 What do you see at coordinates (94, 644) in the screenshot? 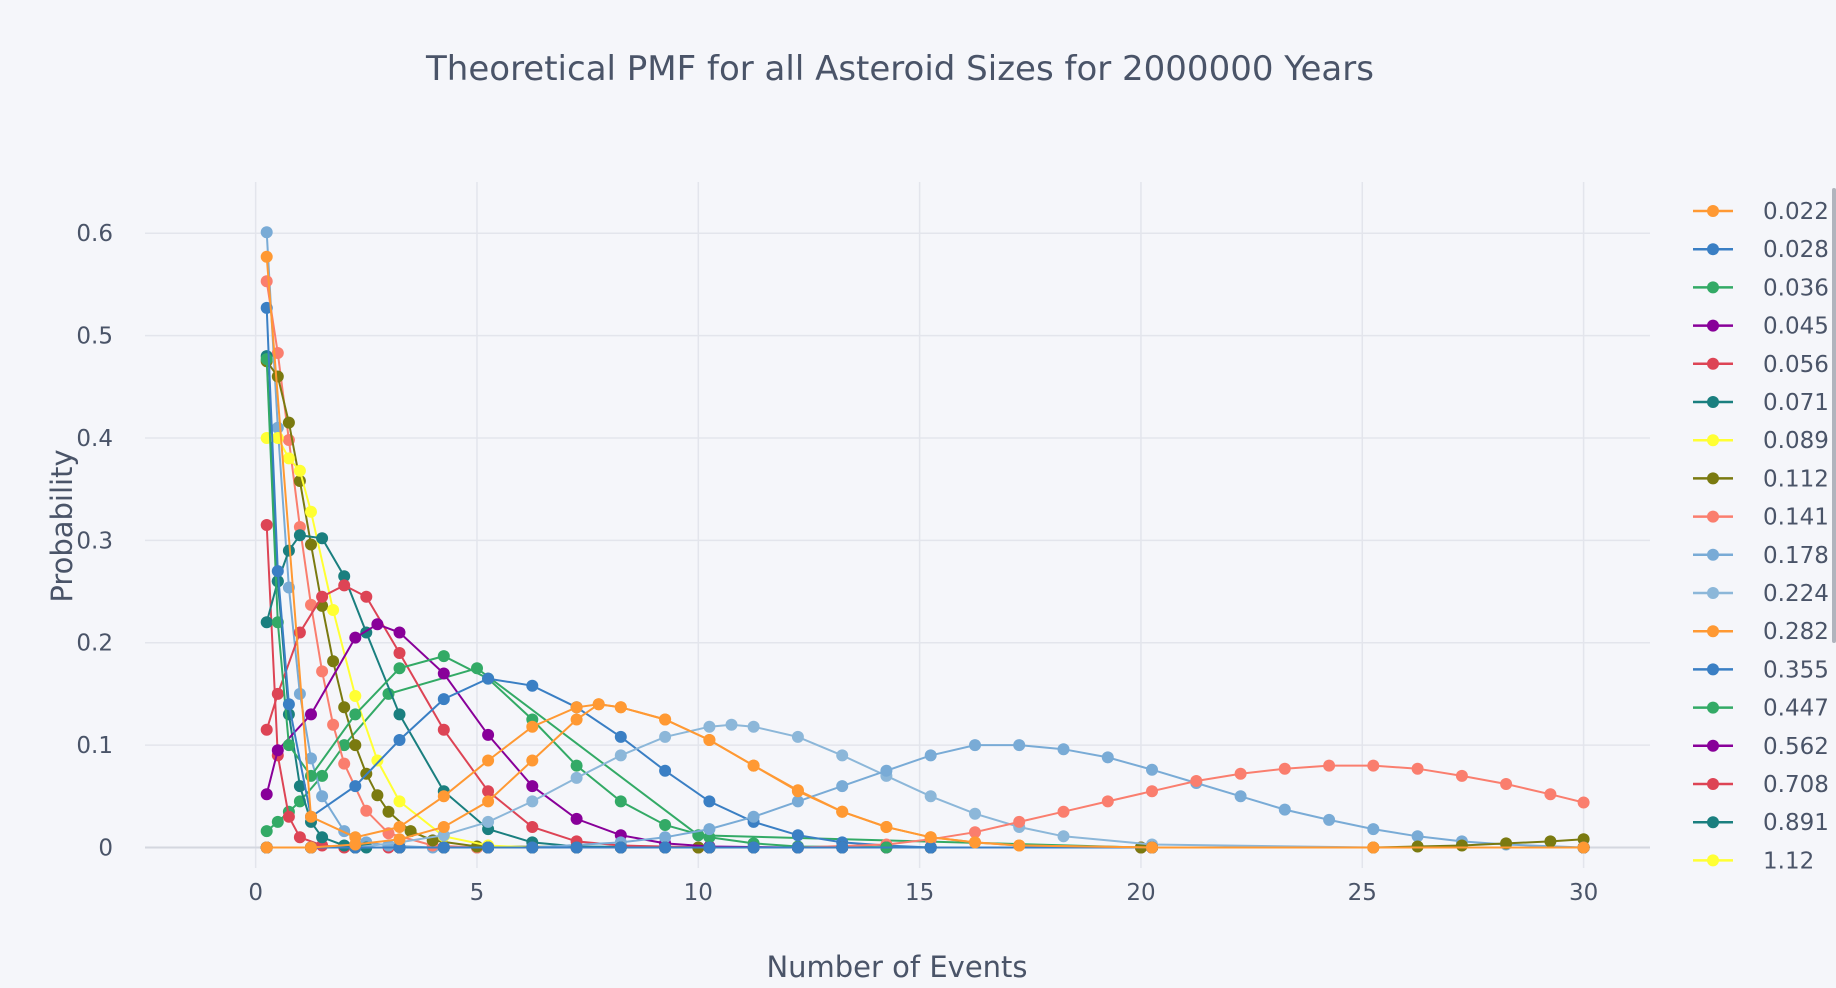
I see `y-tick-label: 0.2` at bounding box center [94, 644].